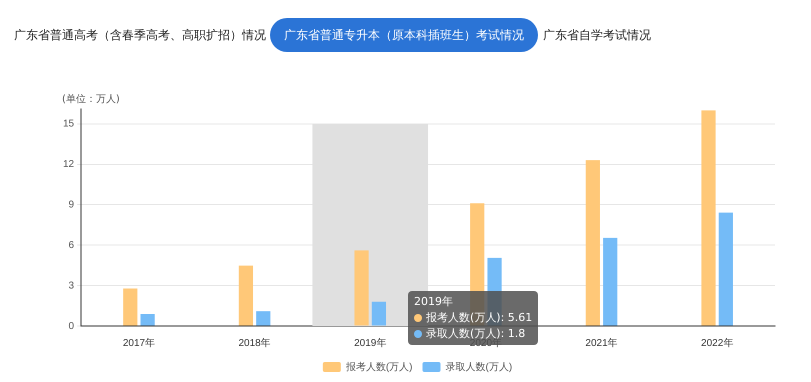  Describe the element at coordinates (479, 367) in the screenshot. I see `legend-label: 录取人数(万人)` at that location.